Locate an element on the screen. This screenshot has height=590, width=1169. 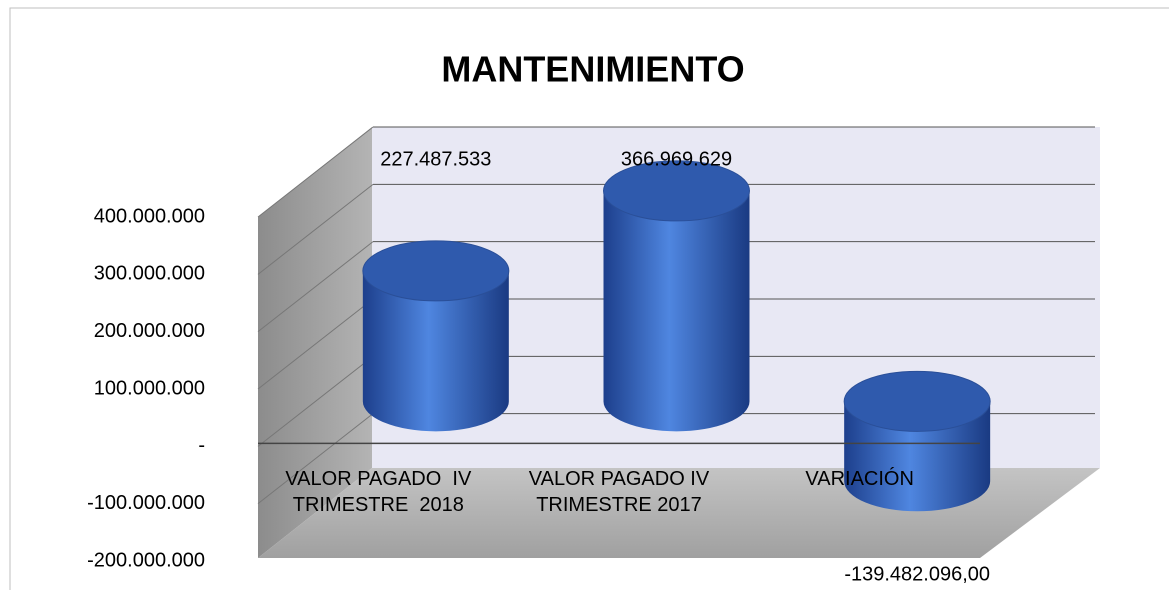
x-tick-label: VALOR PAGADO IV TRIMESTRE 2018 is located at coordinates (381, 492).